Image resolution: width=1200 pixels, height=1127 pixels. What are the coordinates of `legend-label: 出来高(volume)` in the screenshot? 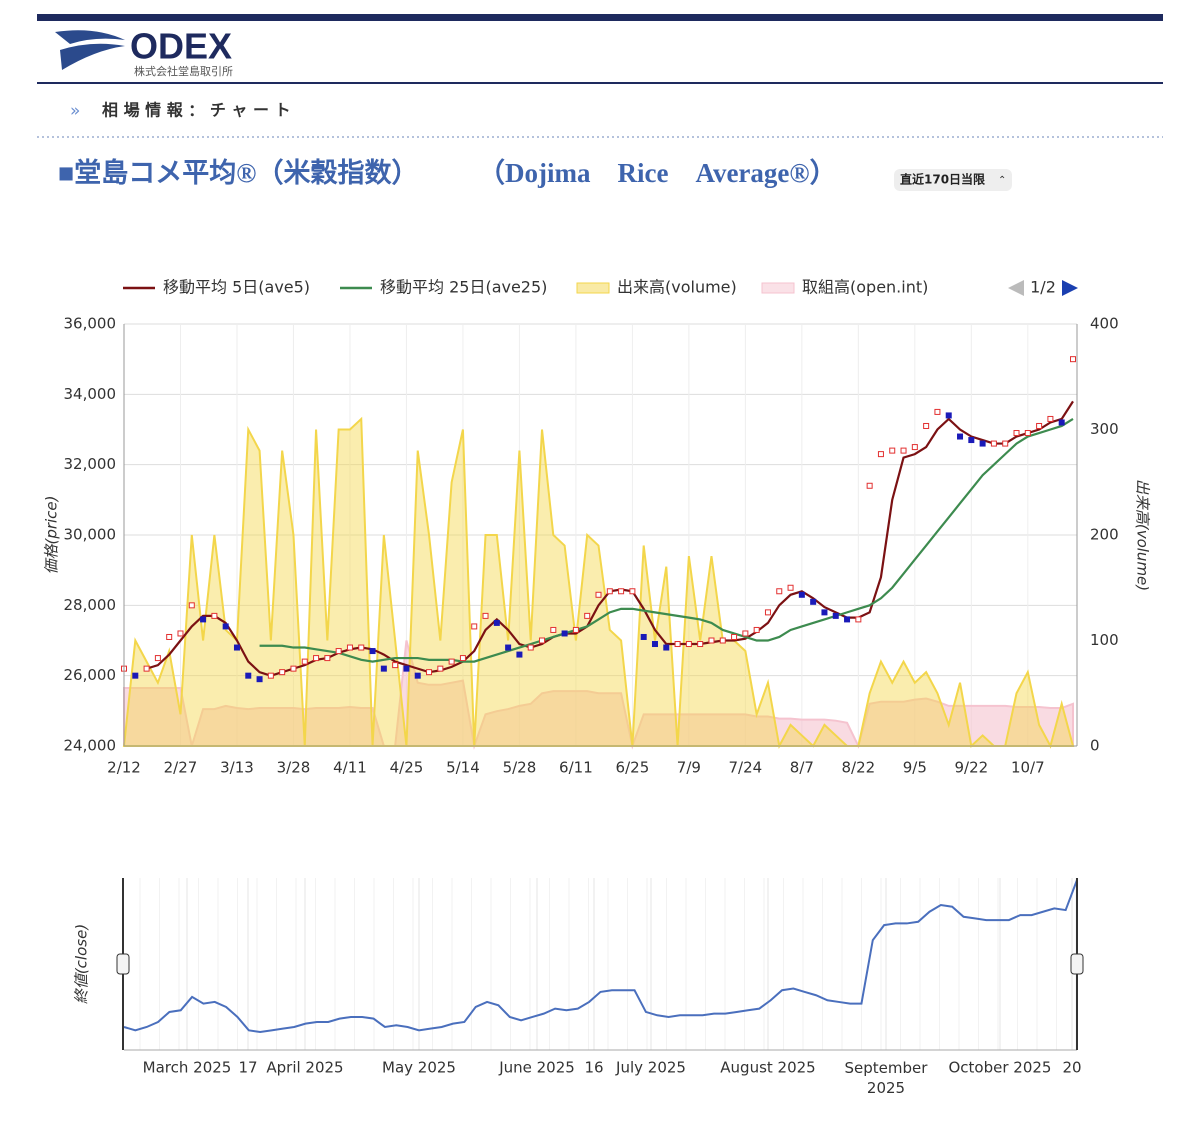 It's located at (677, 287).